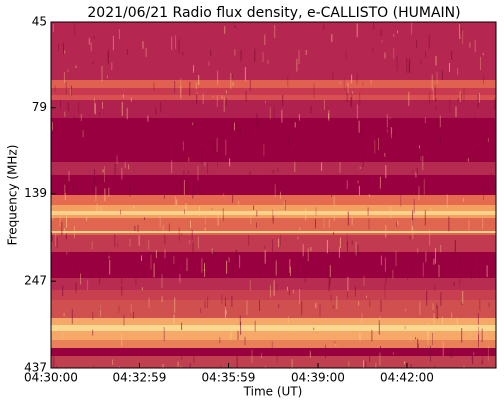 The width and height of the screenshot is (504, 404). I want to click on y-tick-label: 45, so click(39, 22).